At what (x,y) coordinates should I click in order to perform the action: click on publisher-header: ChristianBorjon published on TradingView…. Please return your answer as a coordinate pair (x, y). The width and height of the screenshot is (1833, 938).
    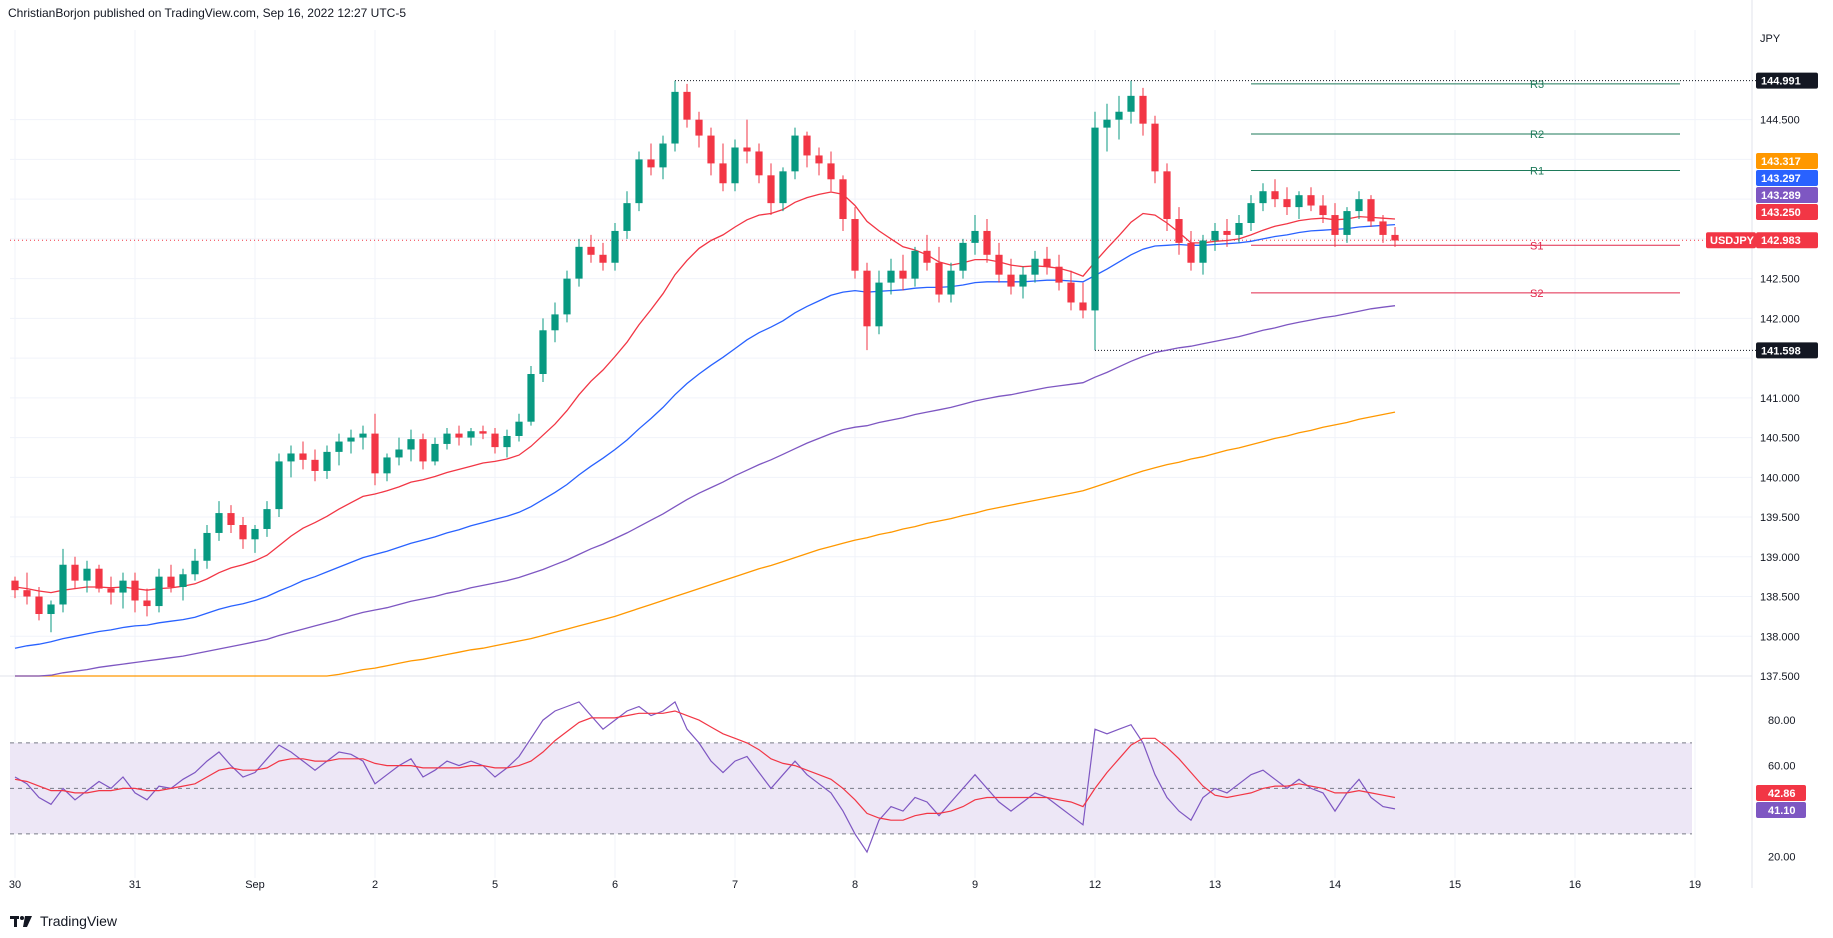
    Looking at the image, I should click on (207, 13).